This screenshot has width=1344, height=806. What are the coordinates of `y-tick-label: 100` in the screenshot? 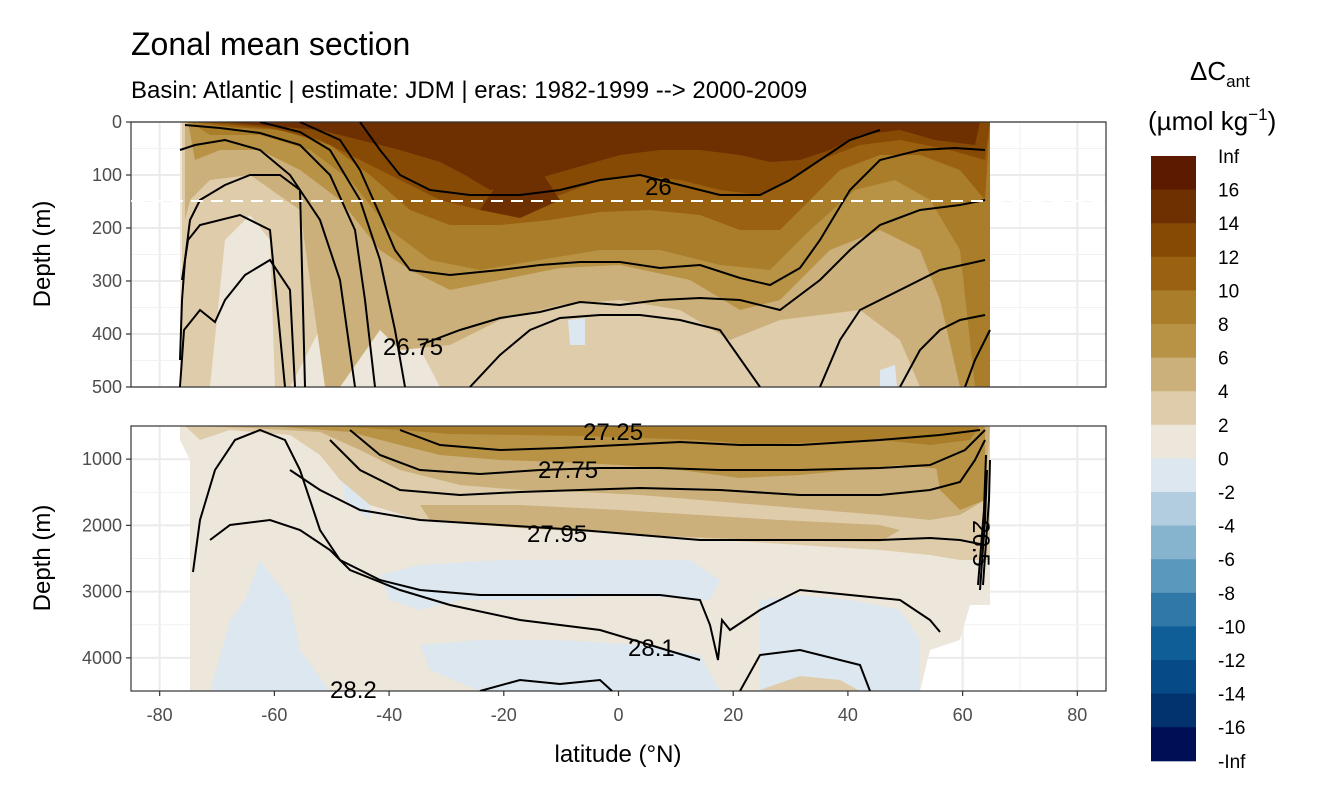 It's located at (107, 175).